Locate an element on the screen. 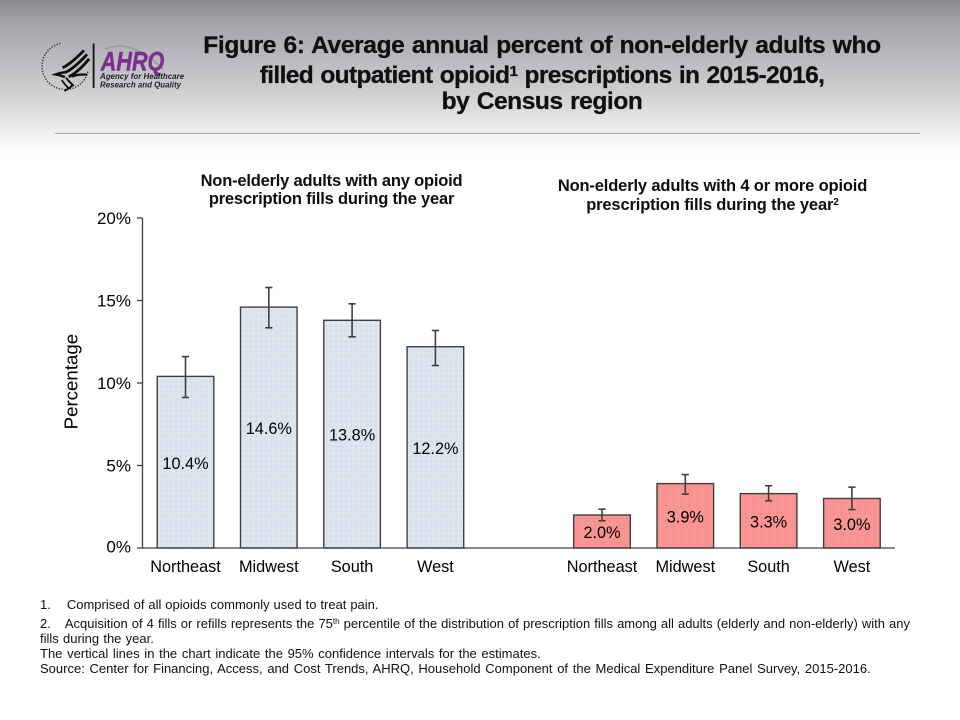 This screenshot has width=960, height=720. svg-text: 12.2% is located at coordinates (435, 449).